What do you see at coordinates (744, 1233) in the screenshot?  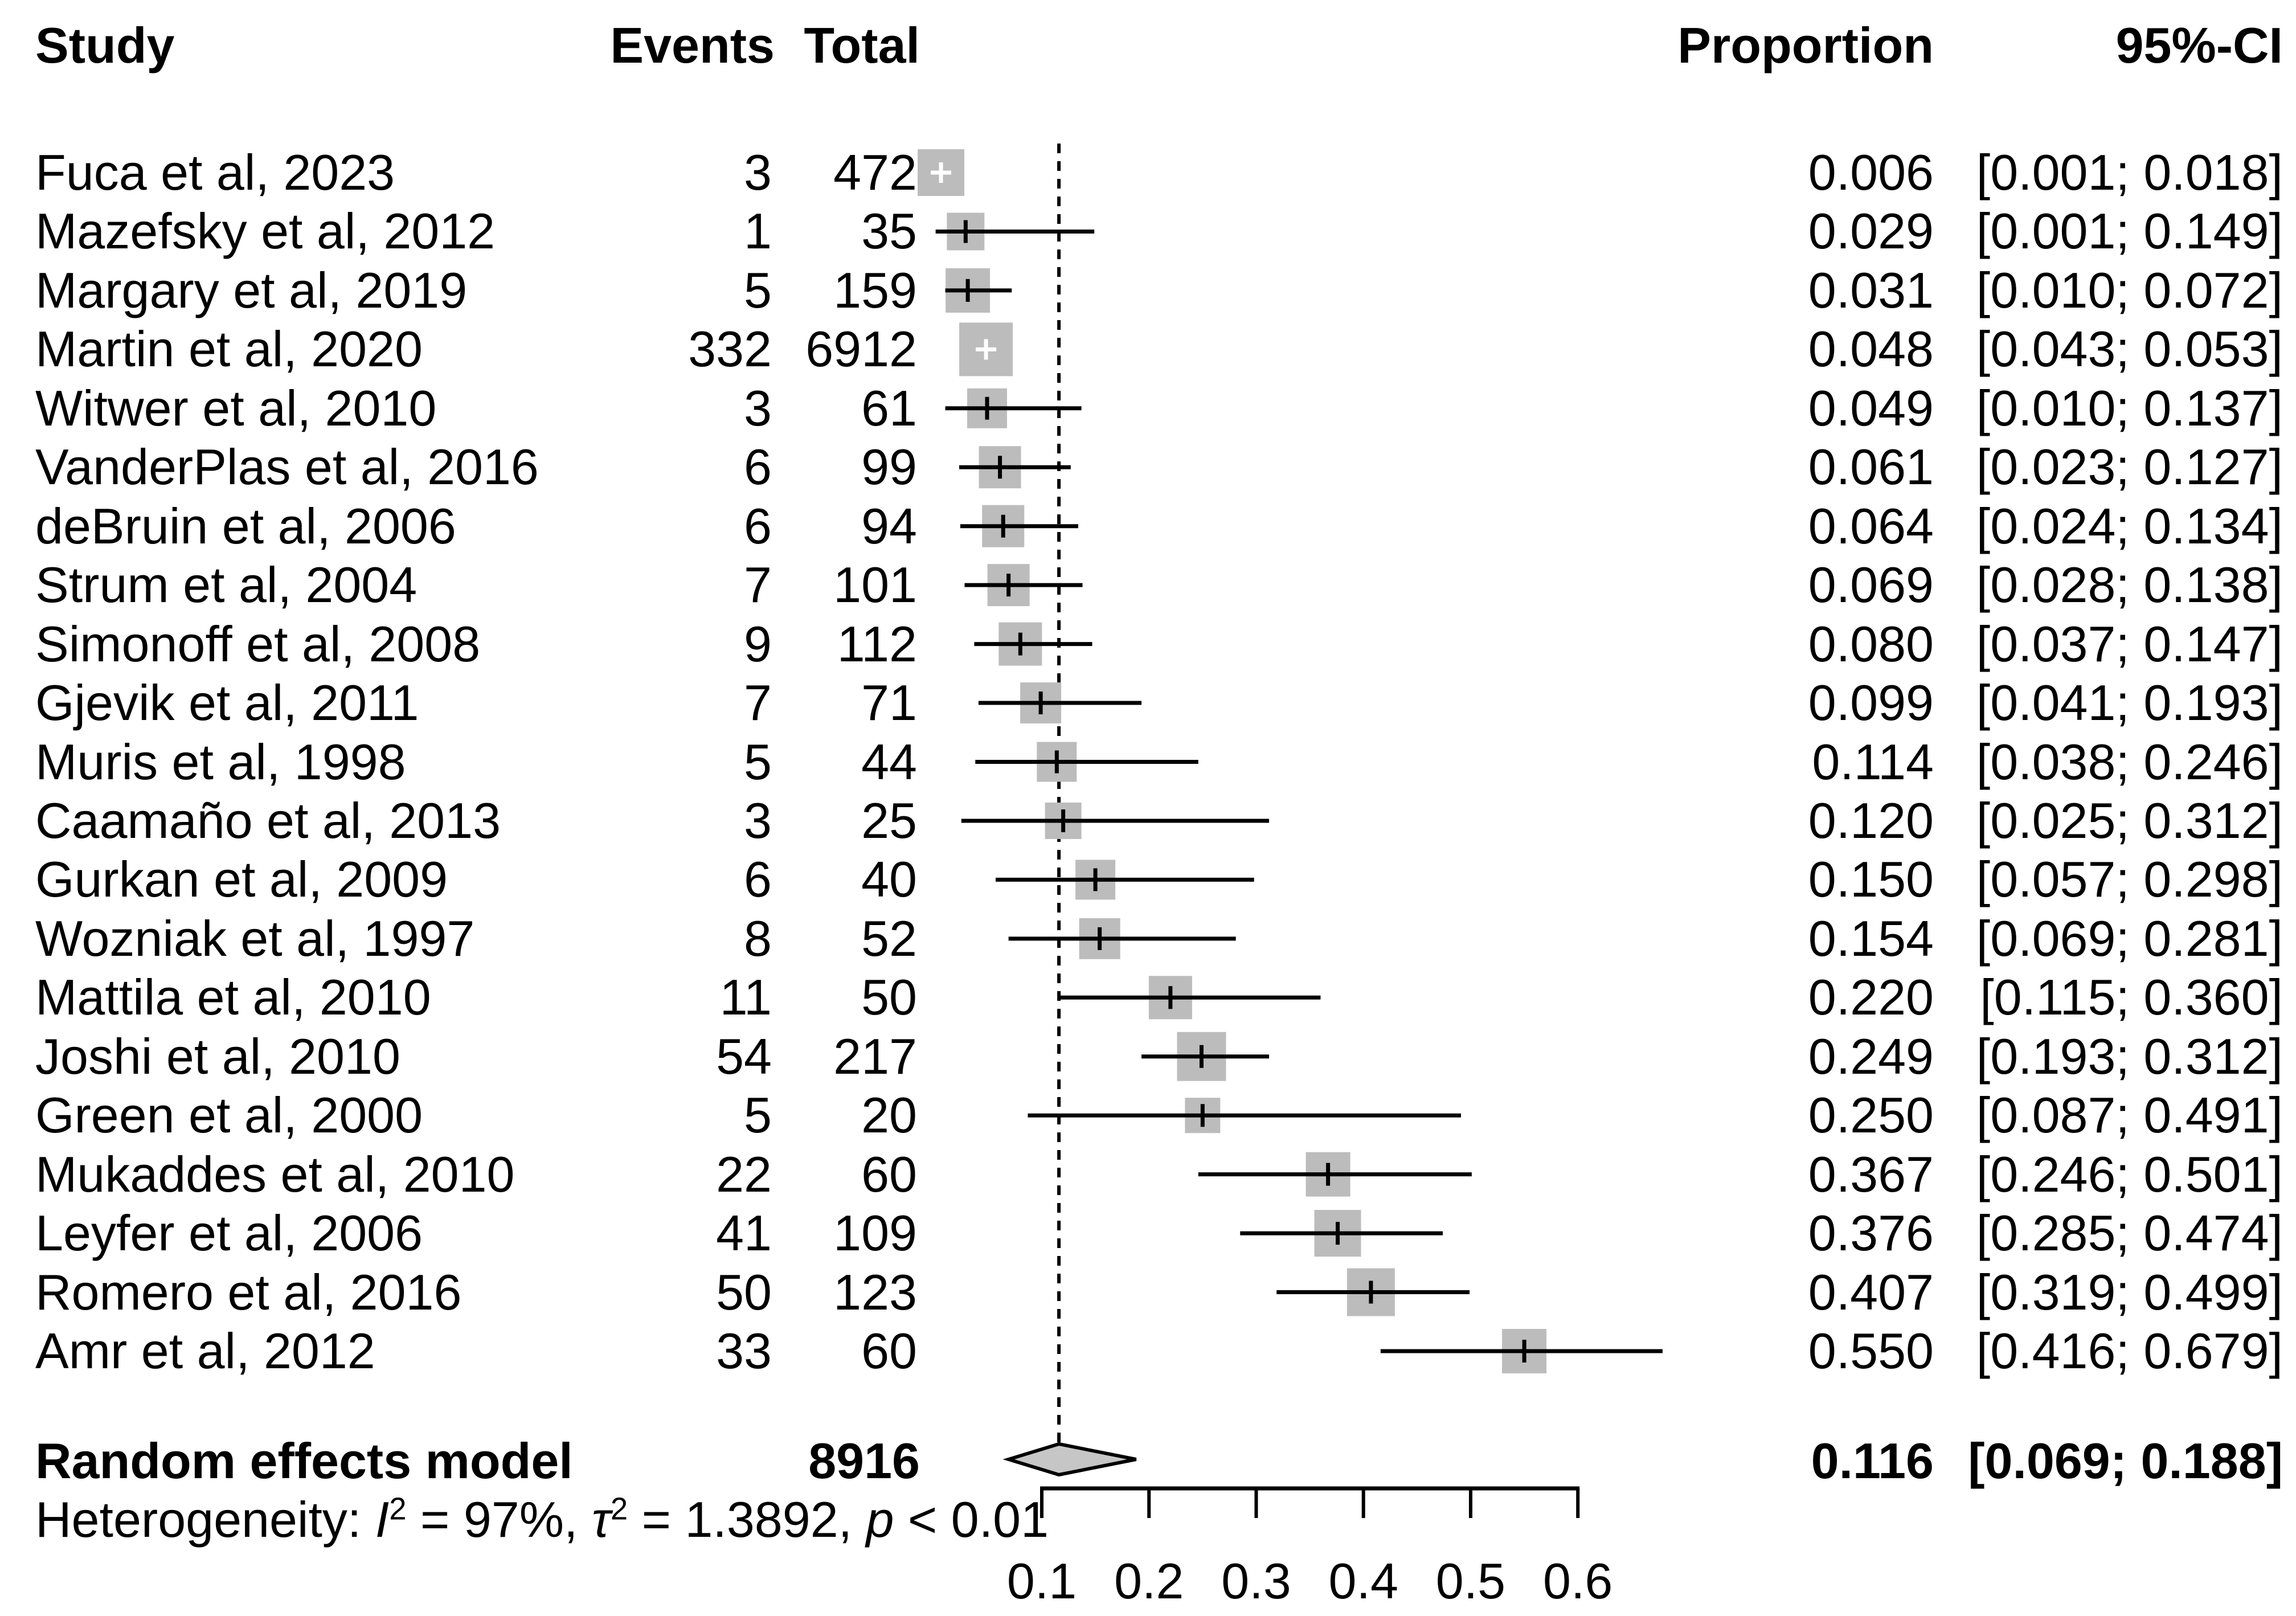 I see `events-value: 41` at bounding box center [744, 1233].